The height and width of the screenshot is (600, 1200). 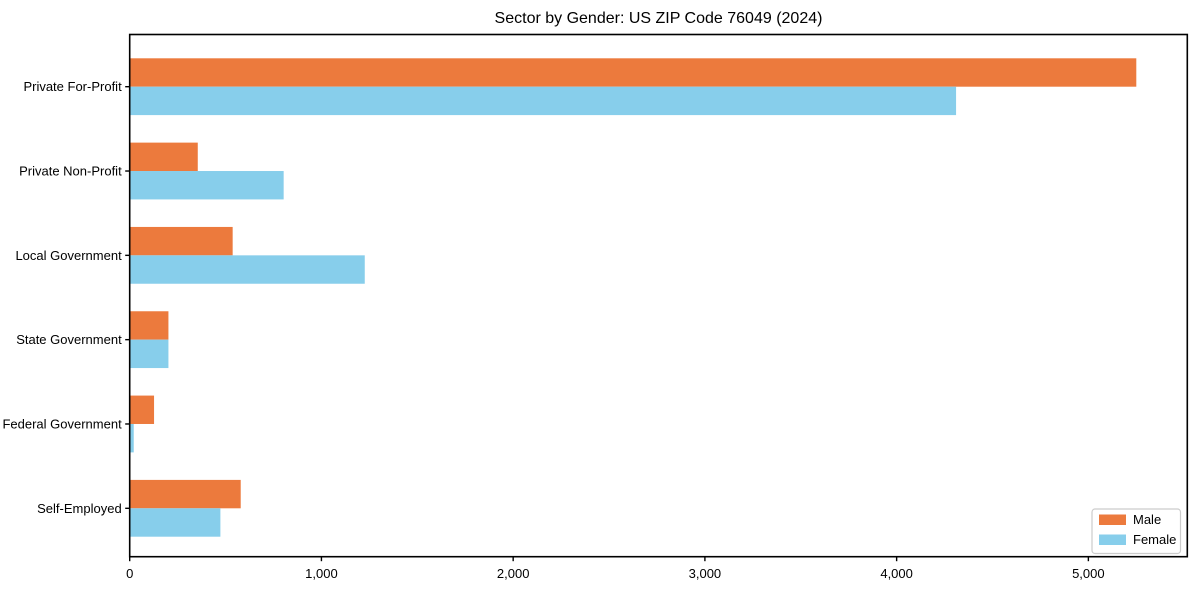 I want to click on x-tick-label: 0, so click(x=129, y=573).